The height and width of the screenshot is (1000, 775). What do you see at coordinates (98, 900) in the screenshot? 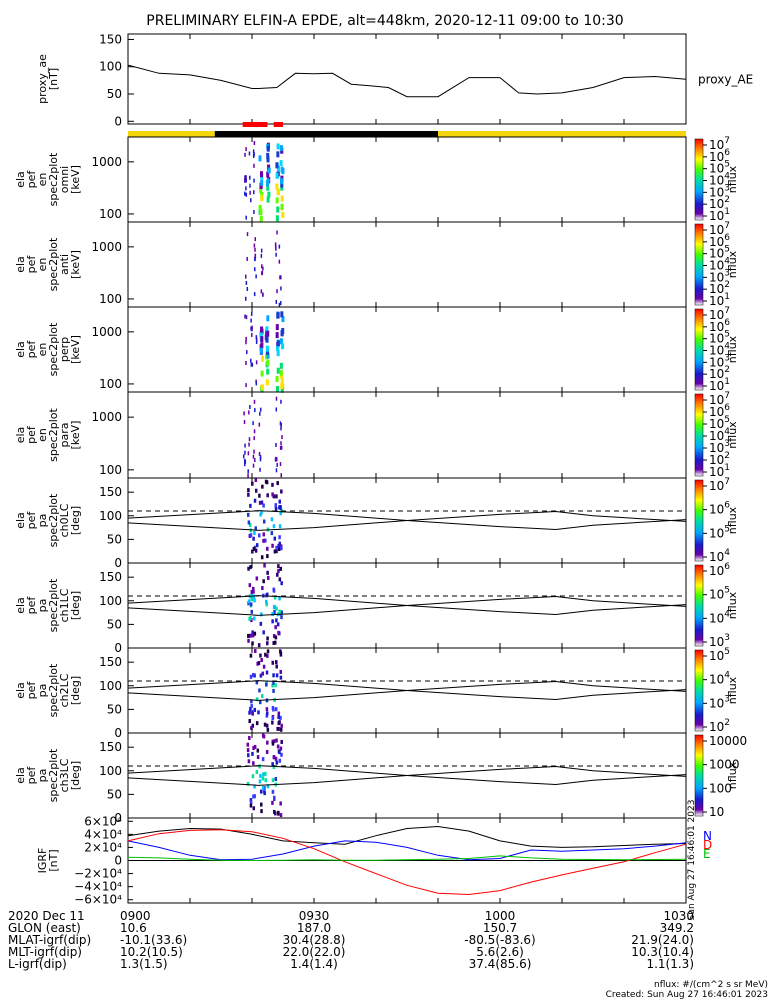
I see `igrf-ytick-label: −6×10⁴` at bounding box center [98, 900].